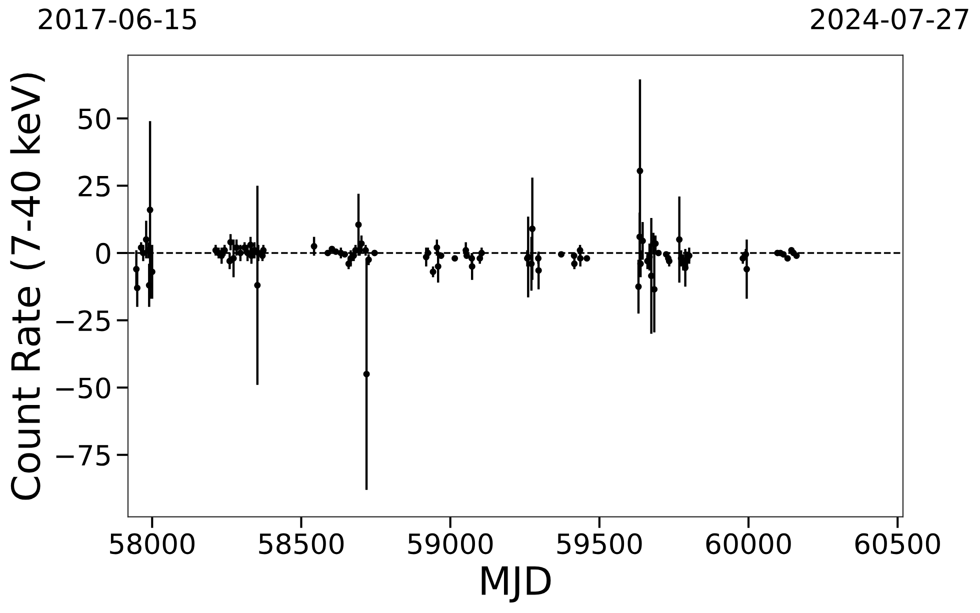  What do you see at coordinates (83, 388) in the screenshot?
I see `y-tick-label: −50` at bounding box center [83, 388].